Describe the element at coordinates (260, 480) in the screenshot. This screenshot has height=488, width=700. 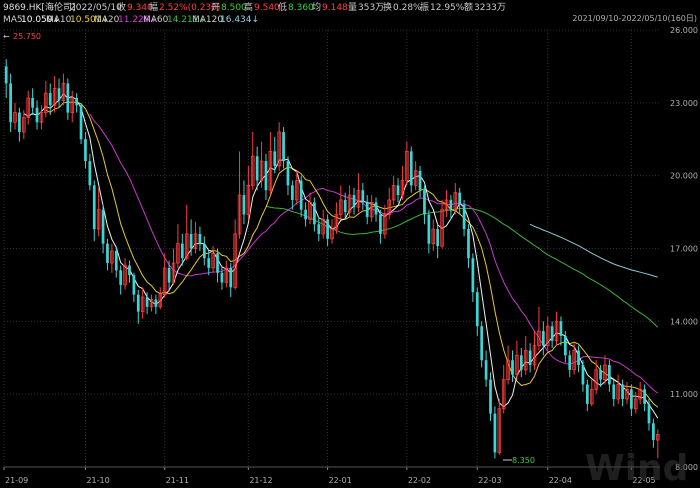
I see `x-tick-label: 21-12` at that location.